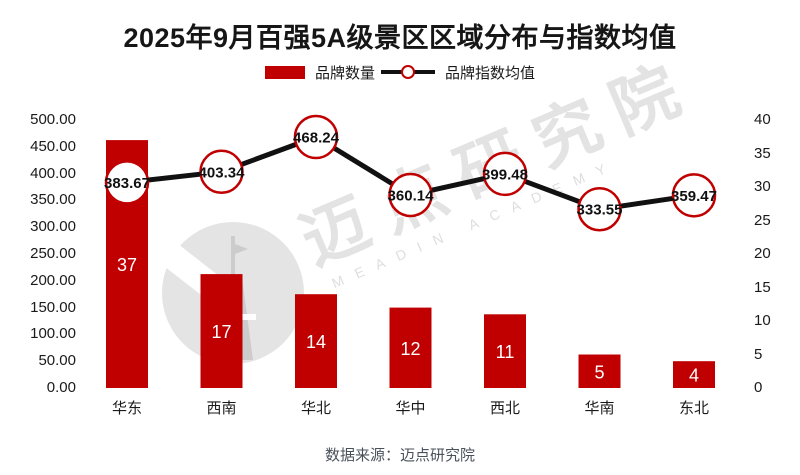 Image resolution: width=800 pixels, height=475 pixels. What do you see at coordinates (762, 220) in the screenshot?
I see `right-axis-tick-label: 25` at bounding box center [762, 220].